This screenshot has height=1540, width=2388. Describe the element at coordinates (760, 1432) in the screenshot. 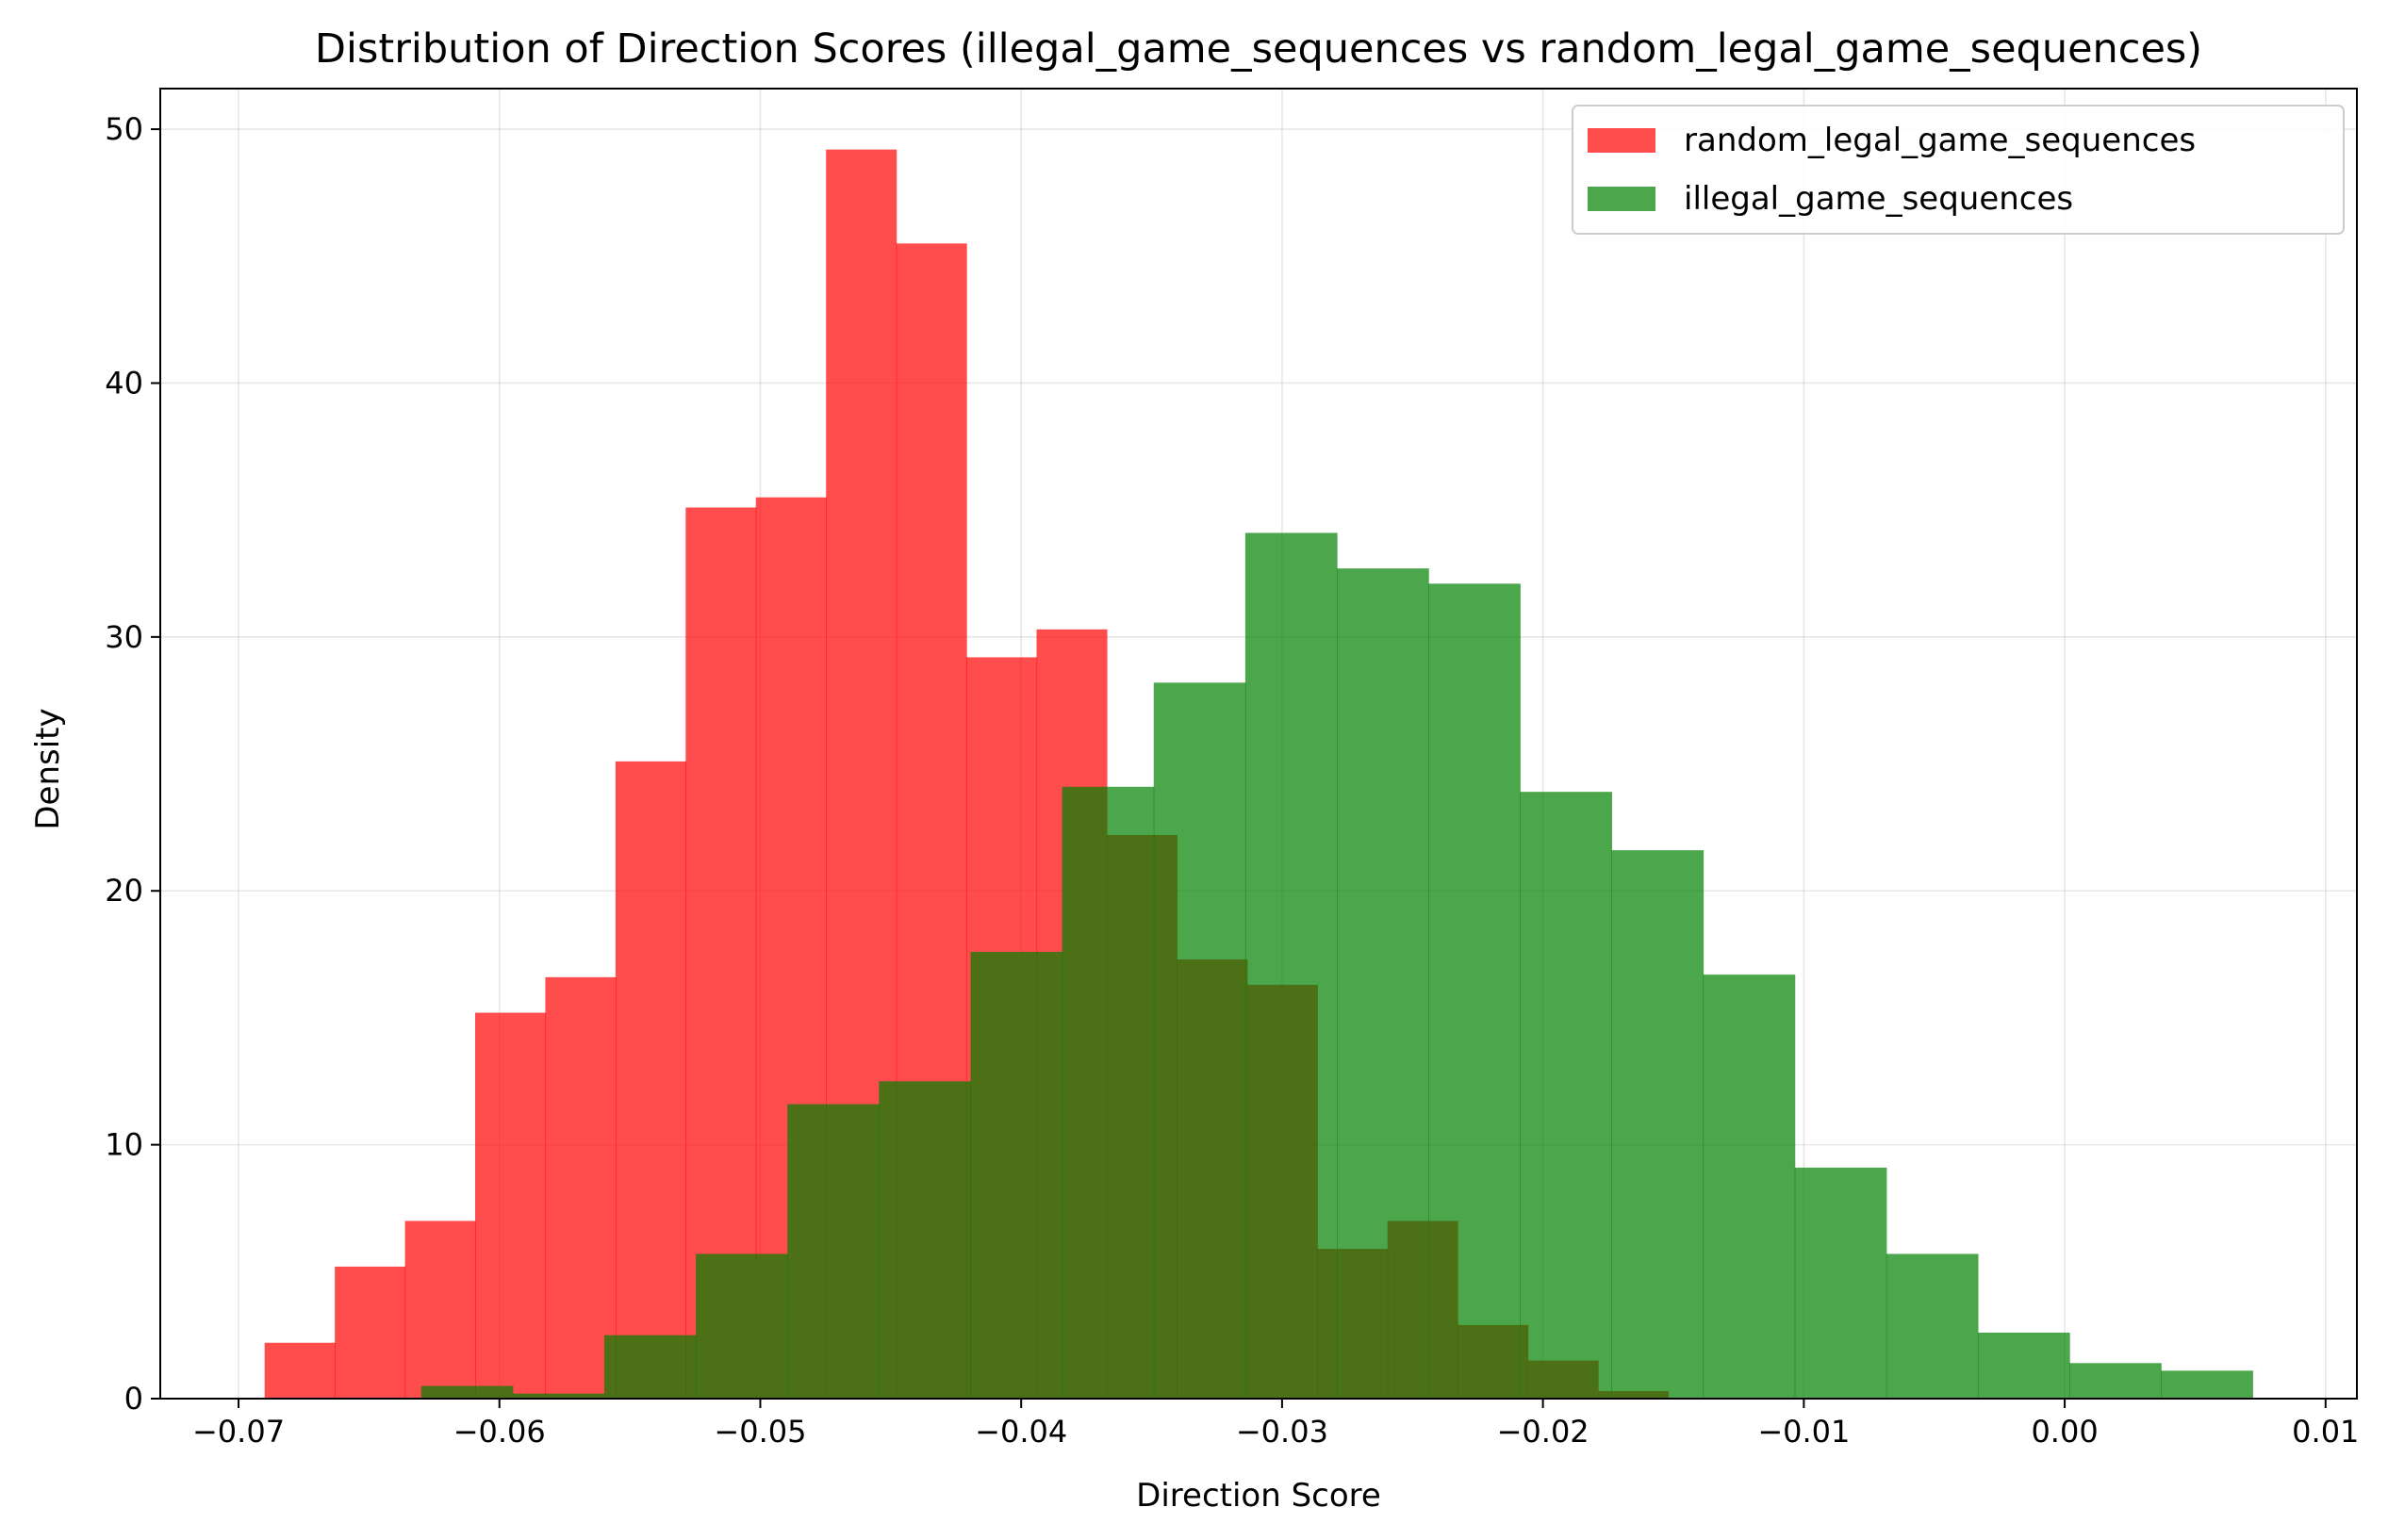

I see `x-tick-label: −0.05` at that location.